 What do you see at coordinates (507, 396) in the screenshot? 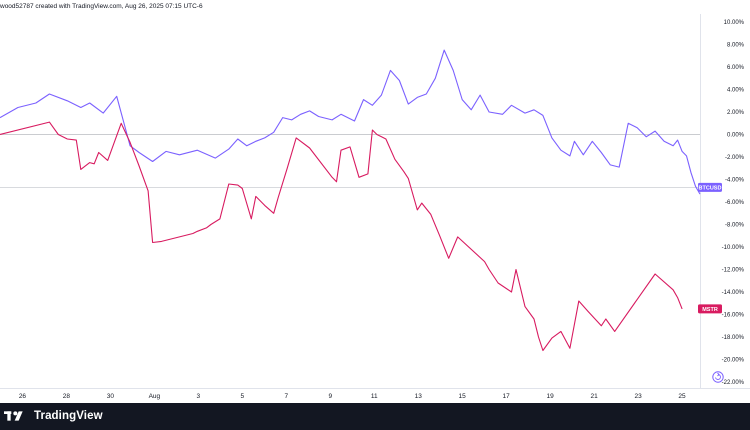
I see `x-tick-label: 17` at bounding box center [507, 396].